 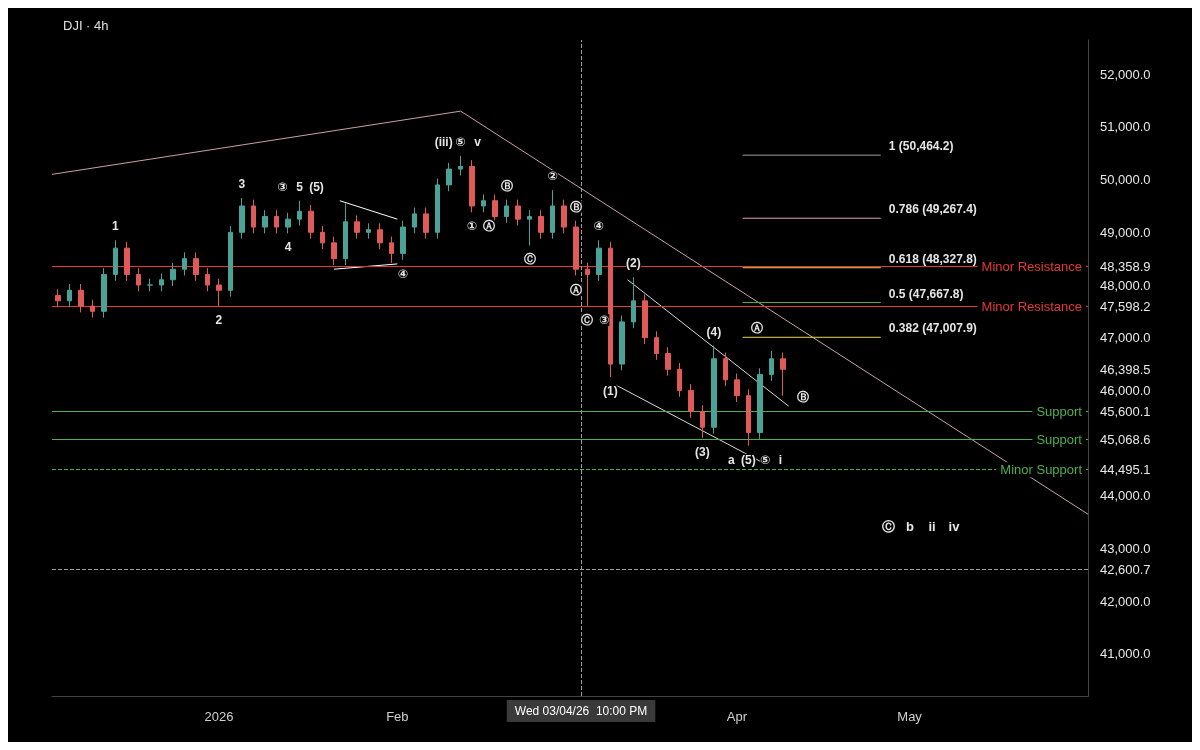 I want to click on y-tick-label: 45,068.6, so click(x=1125, y=439).